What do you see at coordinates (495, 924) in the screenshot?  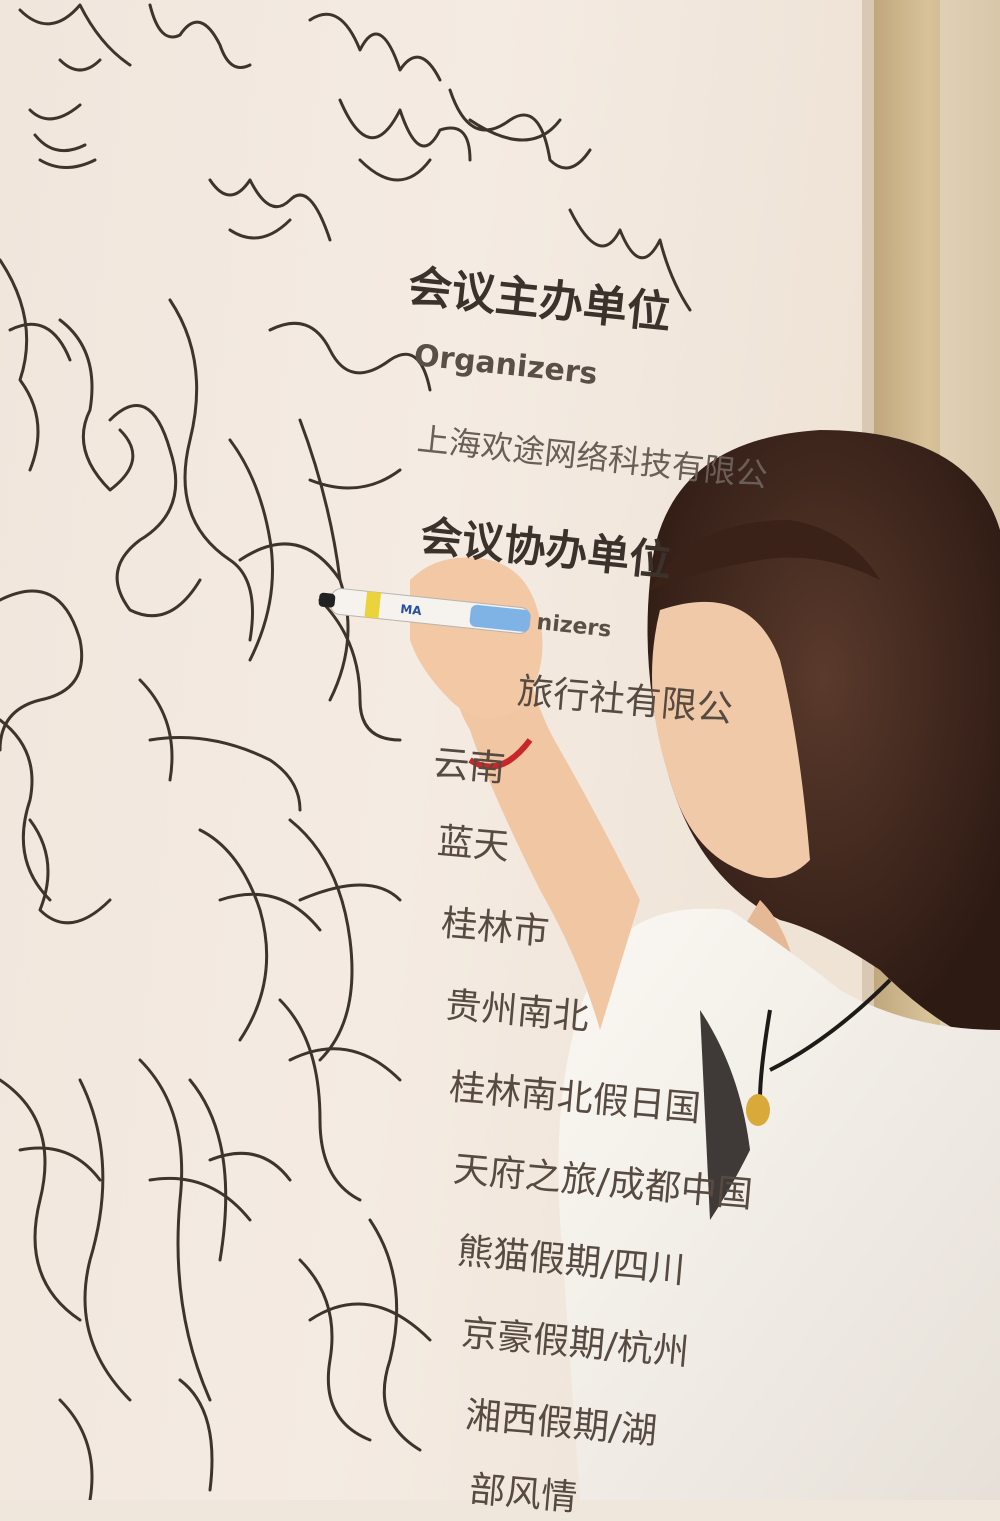 I see `co-organizer-item: 桂林市` at bounding box center [495, 924].